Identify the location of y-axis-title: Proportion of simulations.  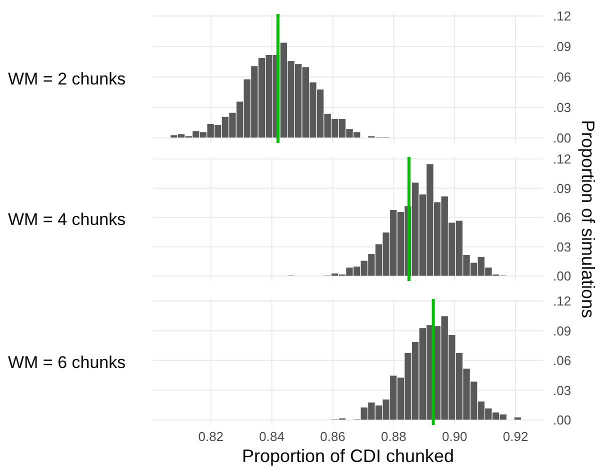
(587, 219).